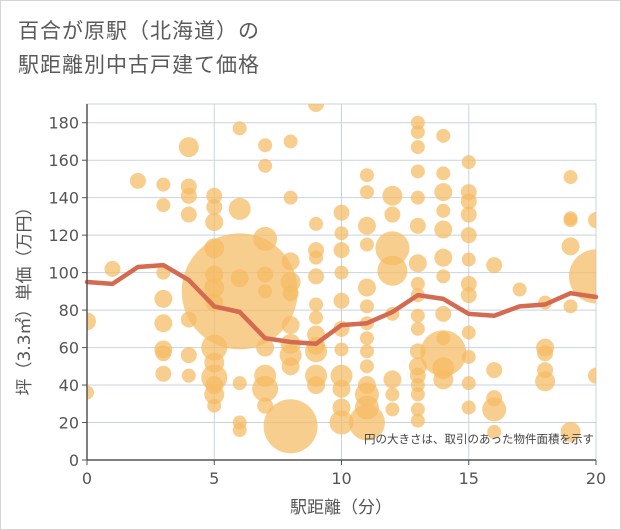 The width and height of the screenshot is (621, 530). Describe the element at coordinates (341, 478) in the screenshot. I see `x-tick-label: 10` at that location.